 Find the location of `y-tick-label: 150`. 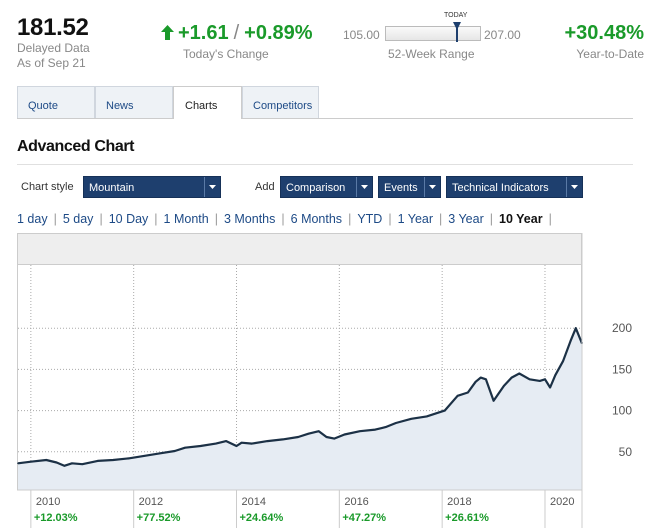

y-tick-label: 150 is located at coordinates (622, 369).